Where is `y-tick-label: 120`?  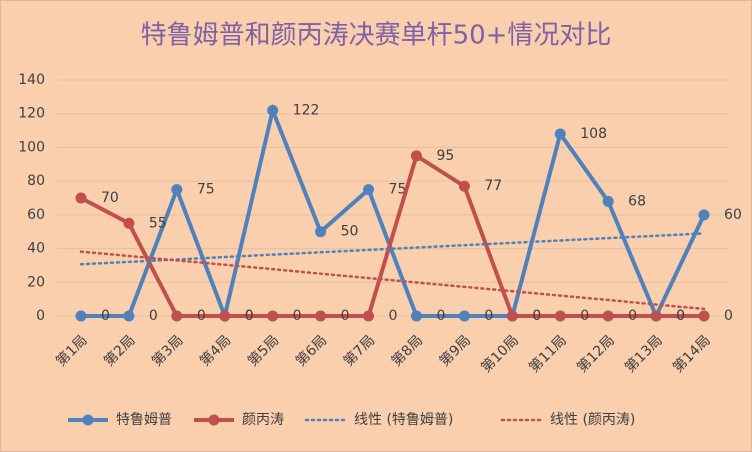
y-tick-label: 120 is located at coordinates (31, 114).